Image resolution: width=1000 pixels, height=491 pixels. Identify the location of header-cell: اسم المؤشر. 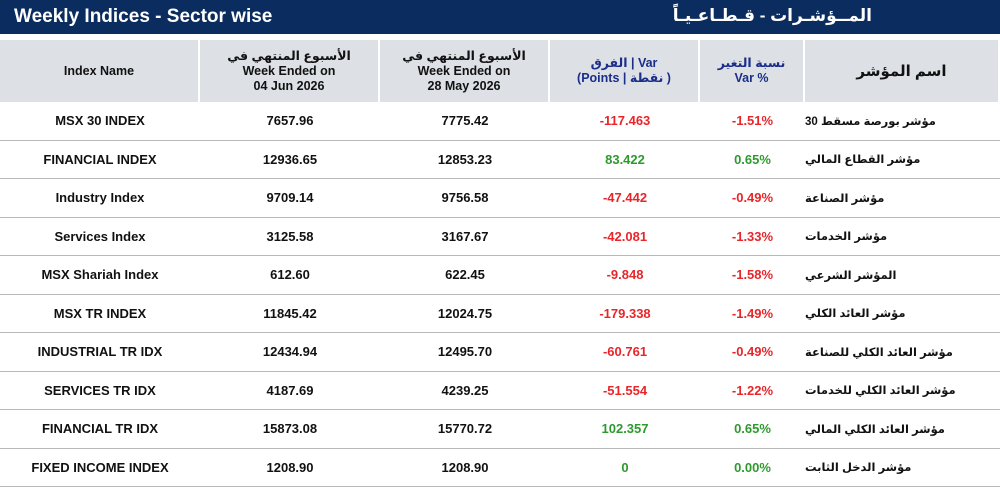
(902, 71).